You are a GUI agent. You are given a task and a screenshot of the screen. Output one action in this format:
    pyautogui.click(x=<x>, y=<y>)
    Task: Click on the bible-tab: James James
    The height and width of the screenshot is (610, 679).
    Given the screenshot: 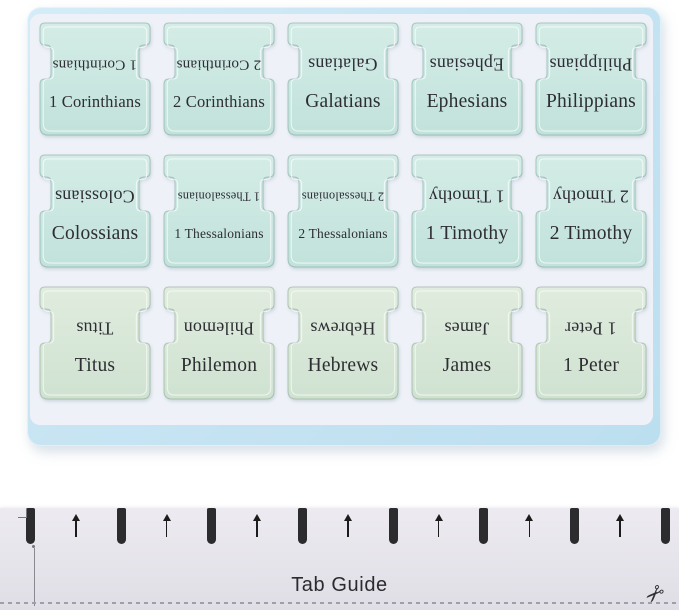 What is the action you would take?
    pyautogui.click(x=467, y=343)
    